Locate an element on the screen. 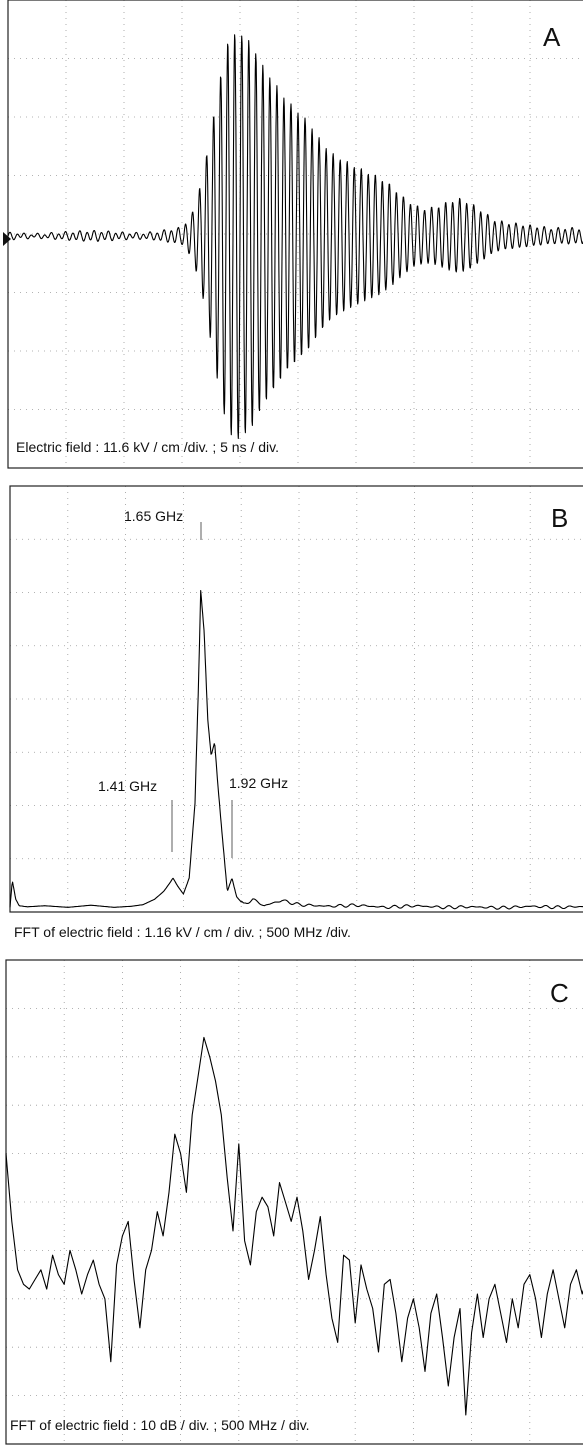 This screenshot has width=583, height=1450. peak-1.92ghz-label: 1.92 GHz is located at coordinates (258, 783).